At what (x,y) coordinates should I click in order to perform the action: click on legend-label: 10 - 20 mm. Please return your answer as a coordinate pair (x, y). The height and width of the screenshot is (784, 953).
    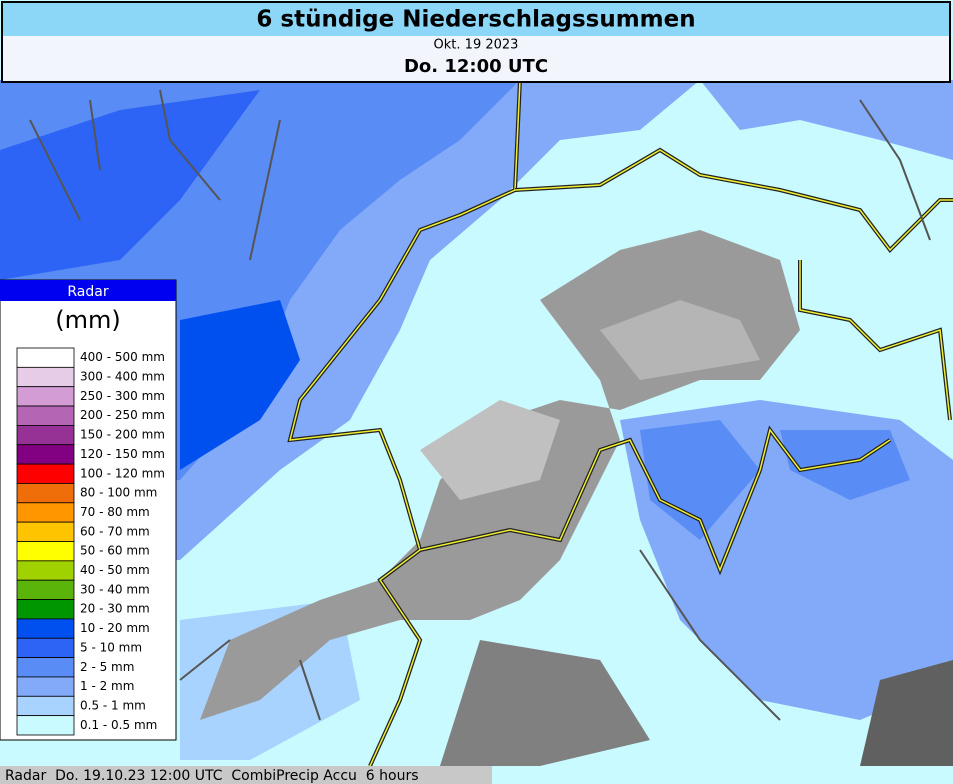
    Looking at the image, I should click on (115, 628).